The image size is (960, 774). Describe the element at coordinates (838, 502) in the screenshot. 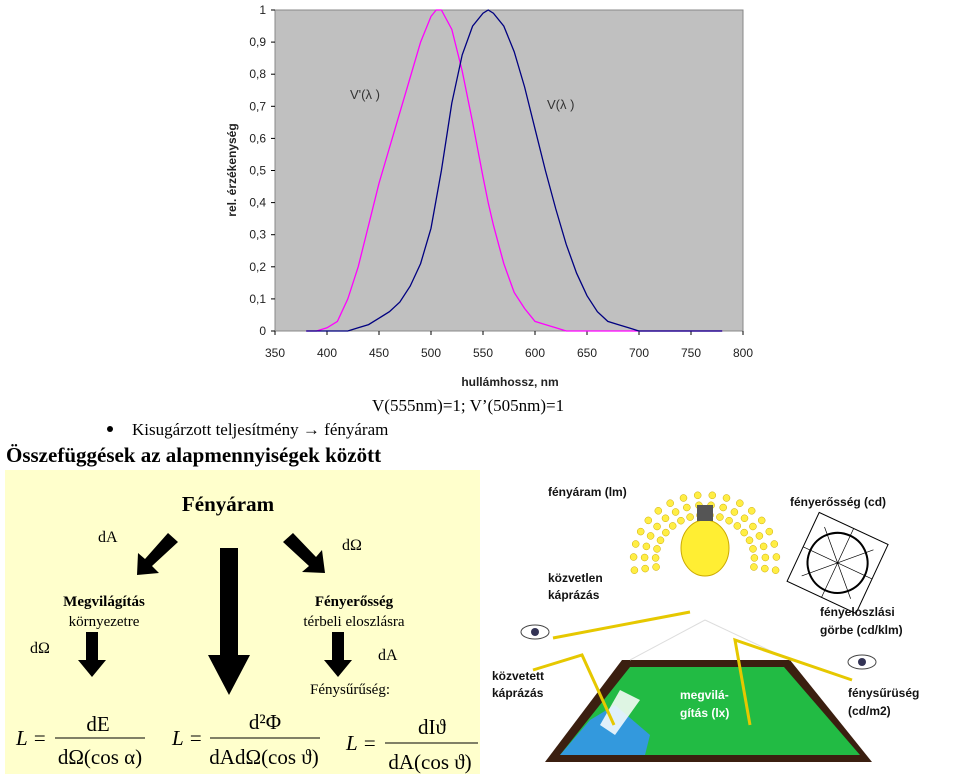

I see `illustration-label: fényerősség (cd)` at that location.